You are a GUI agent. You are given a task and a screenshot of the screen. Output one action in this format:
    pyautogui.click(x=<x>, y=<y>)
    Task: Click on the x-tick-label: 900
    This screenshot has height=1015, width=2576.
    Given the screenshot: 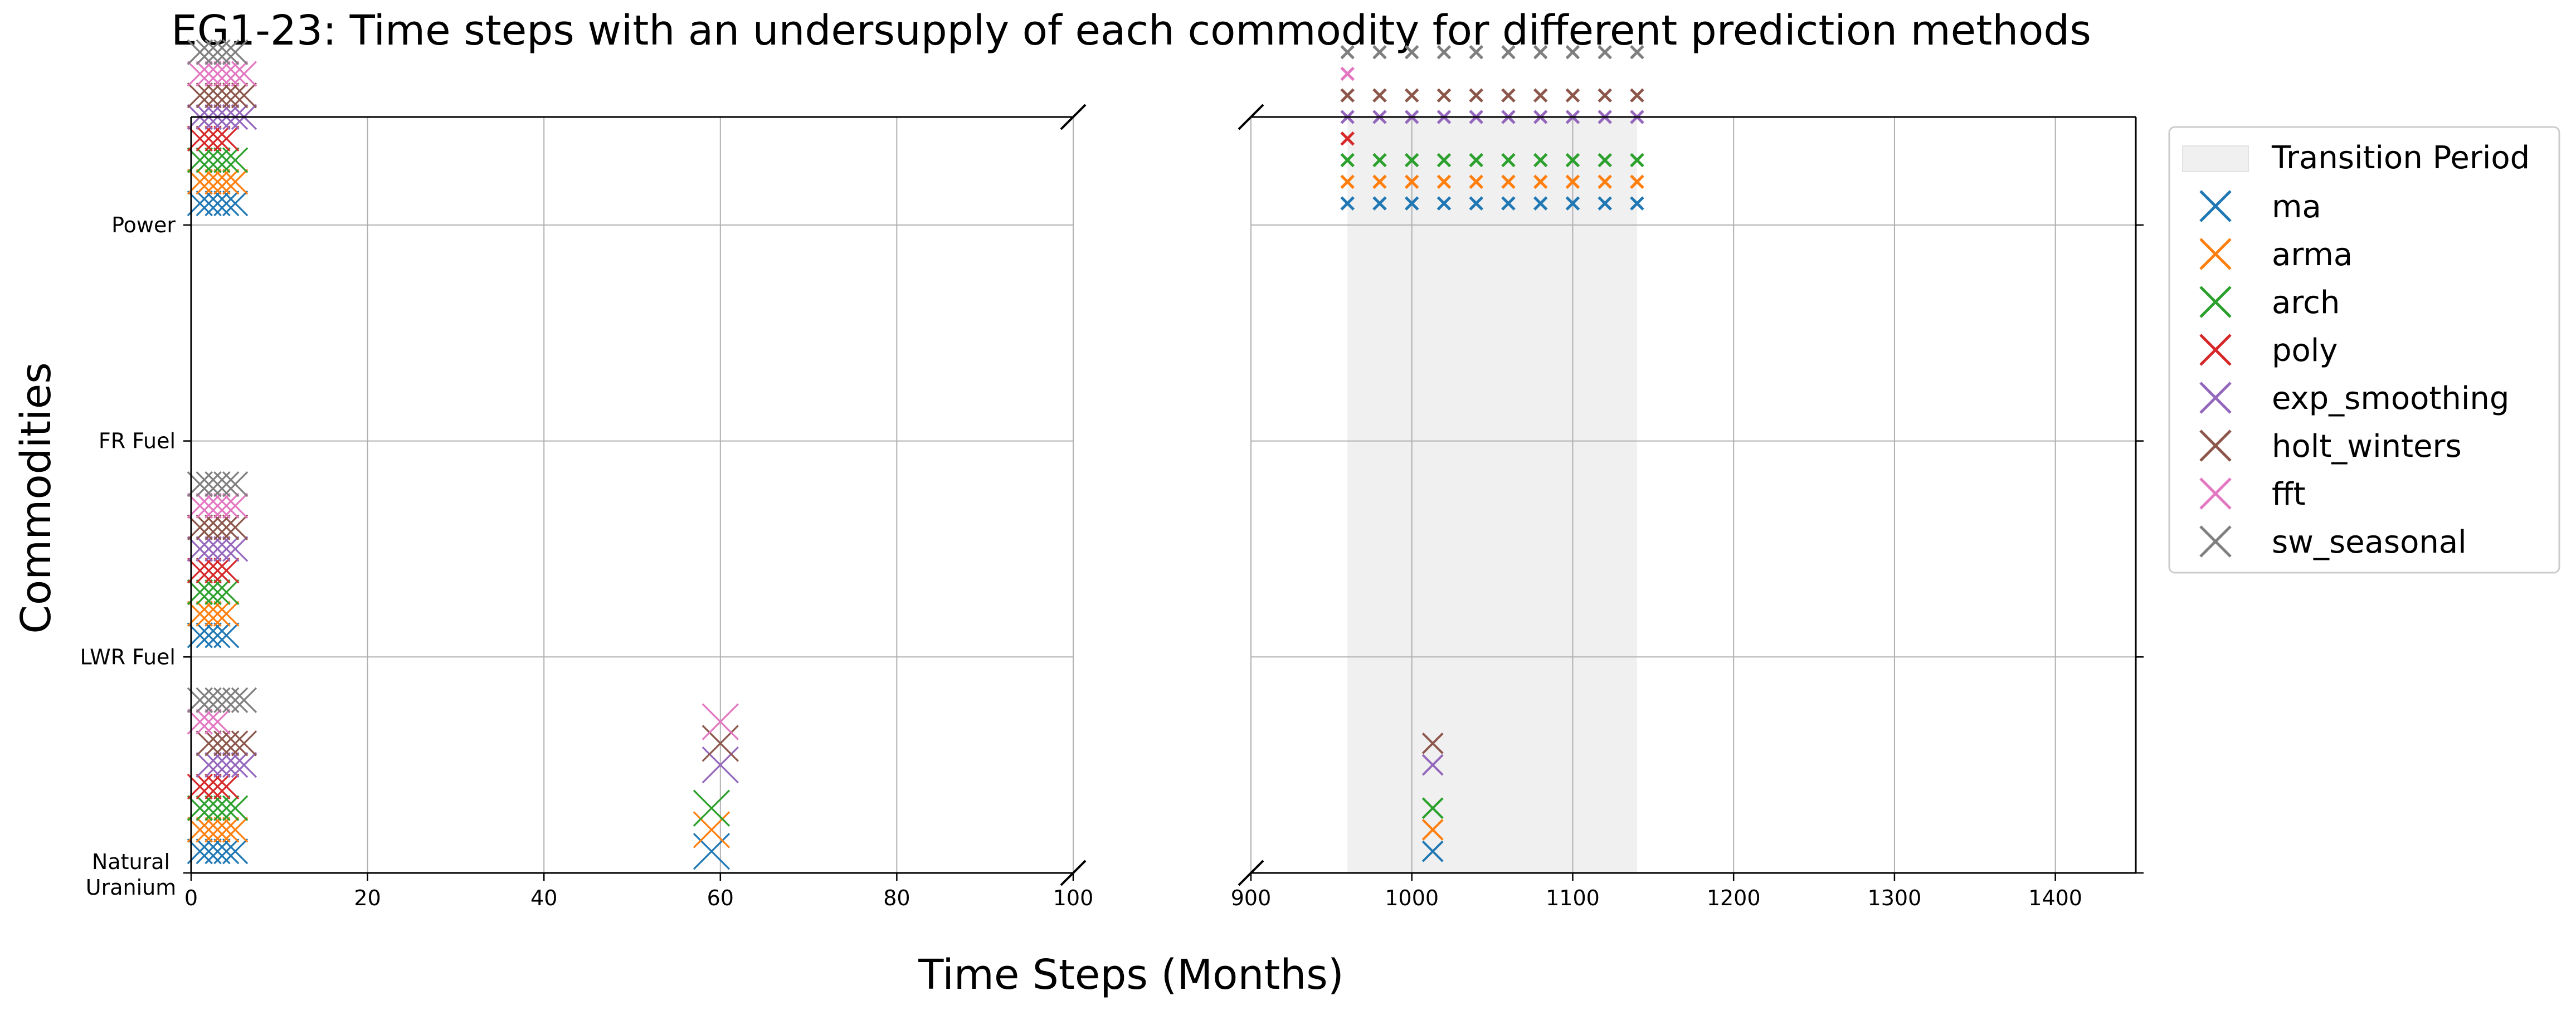 What is the action you would take?
    pyautogui.click(x=1251, y=898)
    